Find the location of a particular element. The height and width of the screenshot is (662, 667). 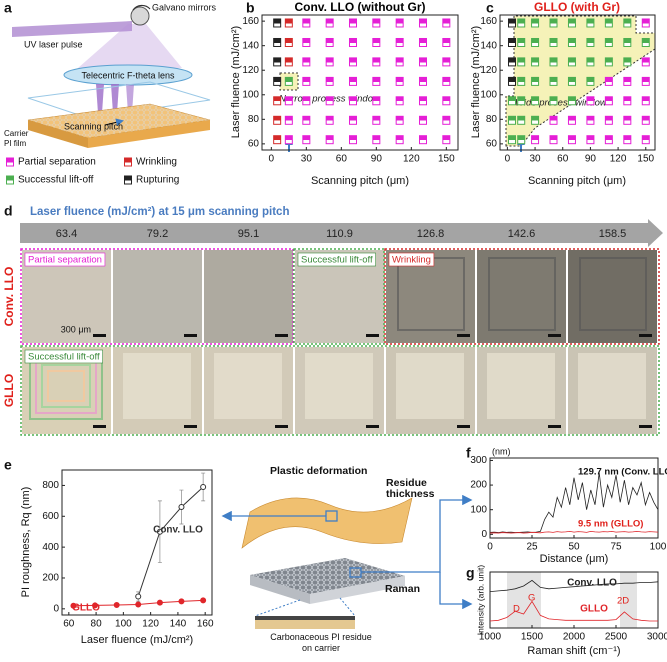

x-tick-label: 150 is located at coordinates (446, 159).